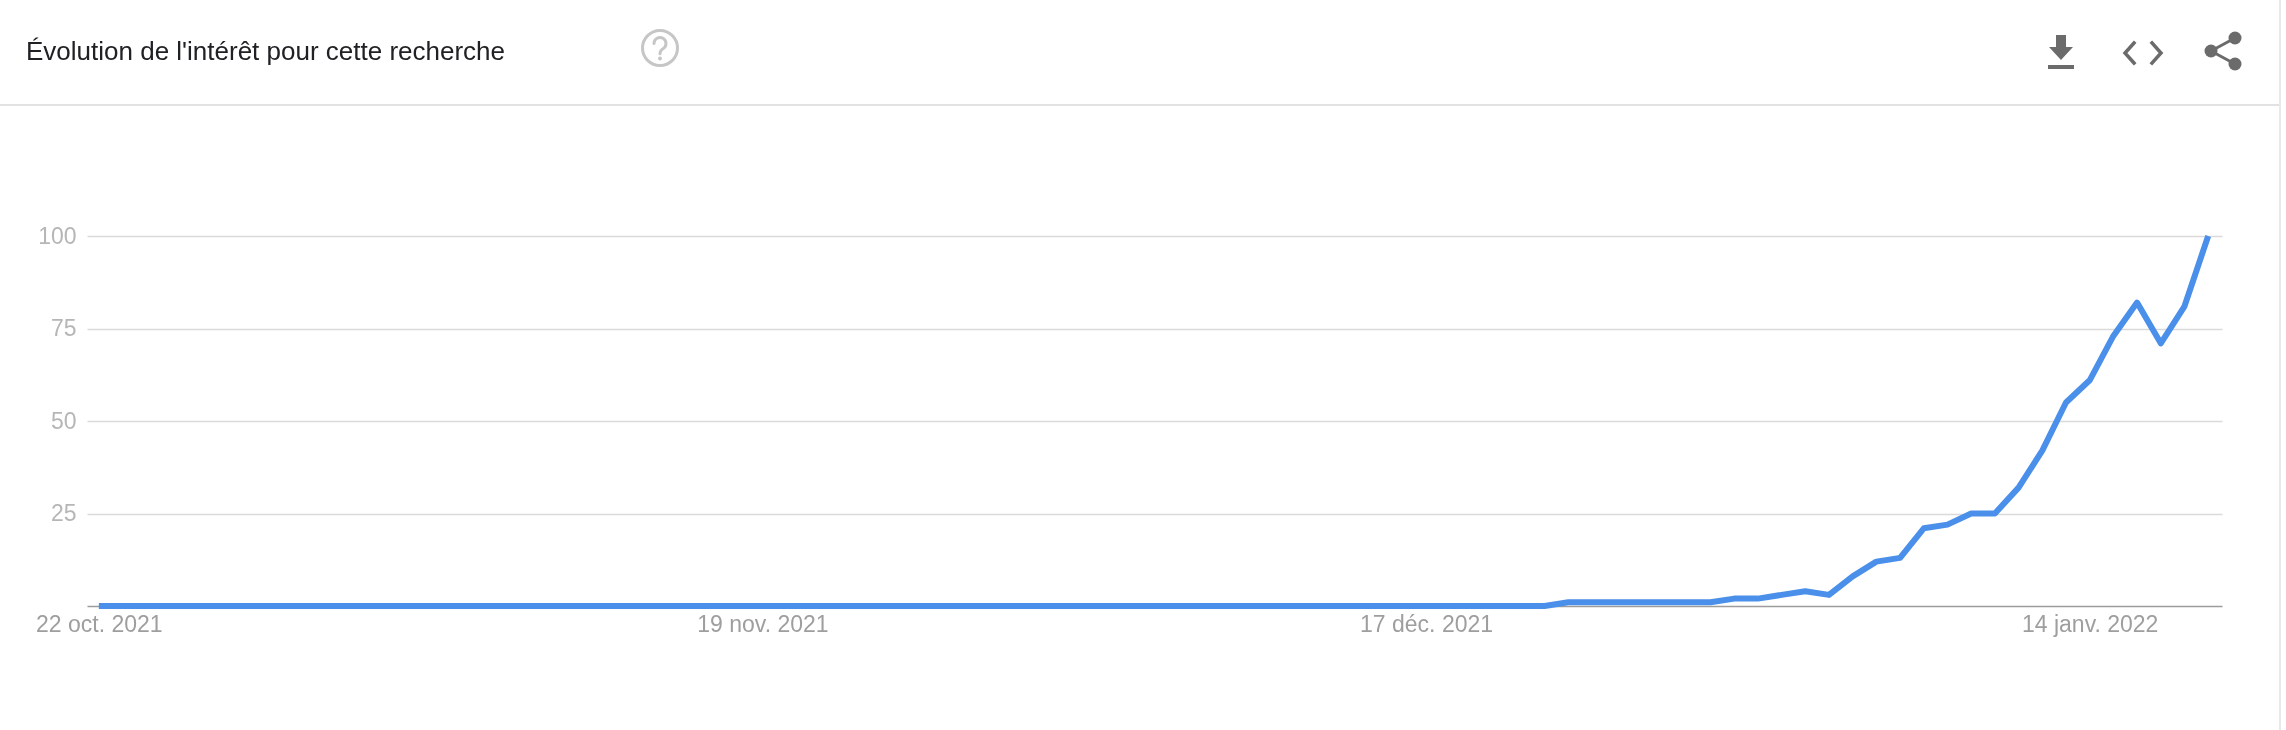  What do you see at coordinates (763, 623) in the screenshot?
I see `x-tick-label: 19 nov. 2021` at bounding box center [763, 623].